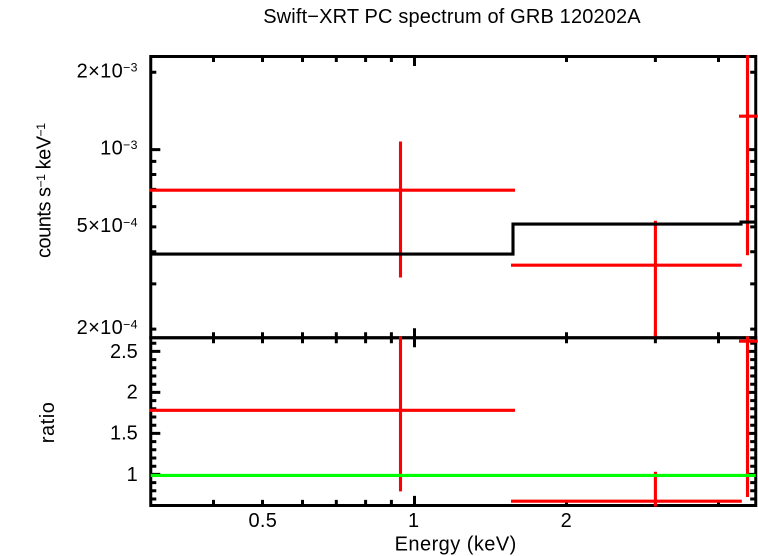 This screenshot has width=758, height=556. Describe the element at coordinates (107, 328) in the screenshot. I see `svg-text: 2×10⁻⁴` at that location.